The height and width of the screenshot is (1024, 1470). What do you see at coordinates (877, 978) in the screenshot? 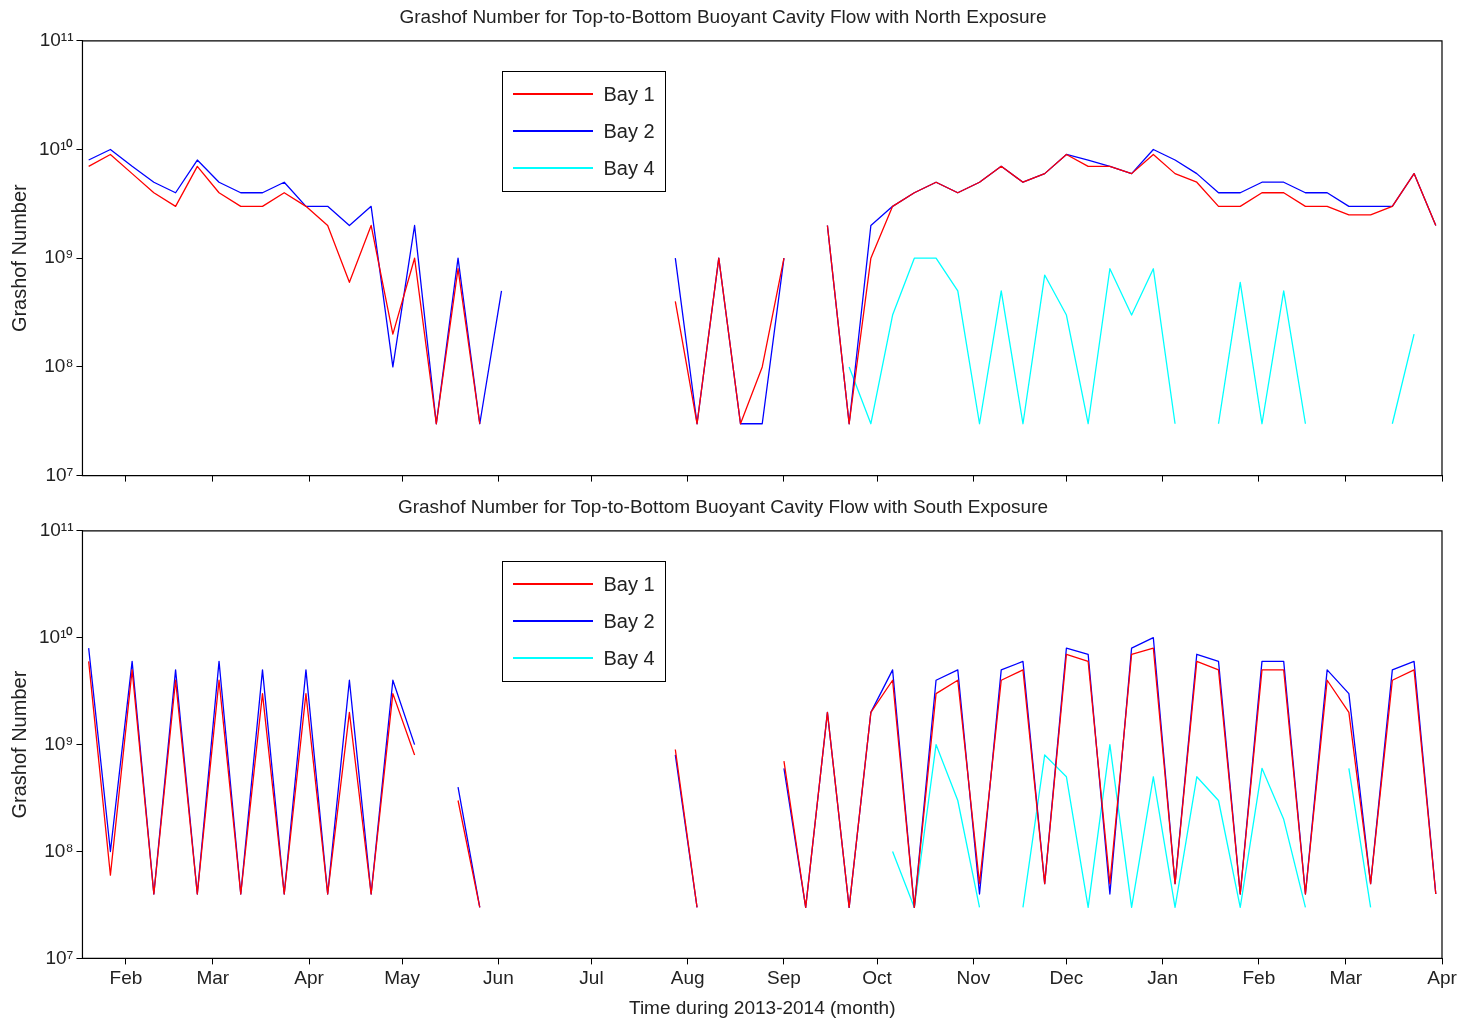
I see `x-tick-label: Oct` at bounding box center [877, 978].